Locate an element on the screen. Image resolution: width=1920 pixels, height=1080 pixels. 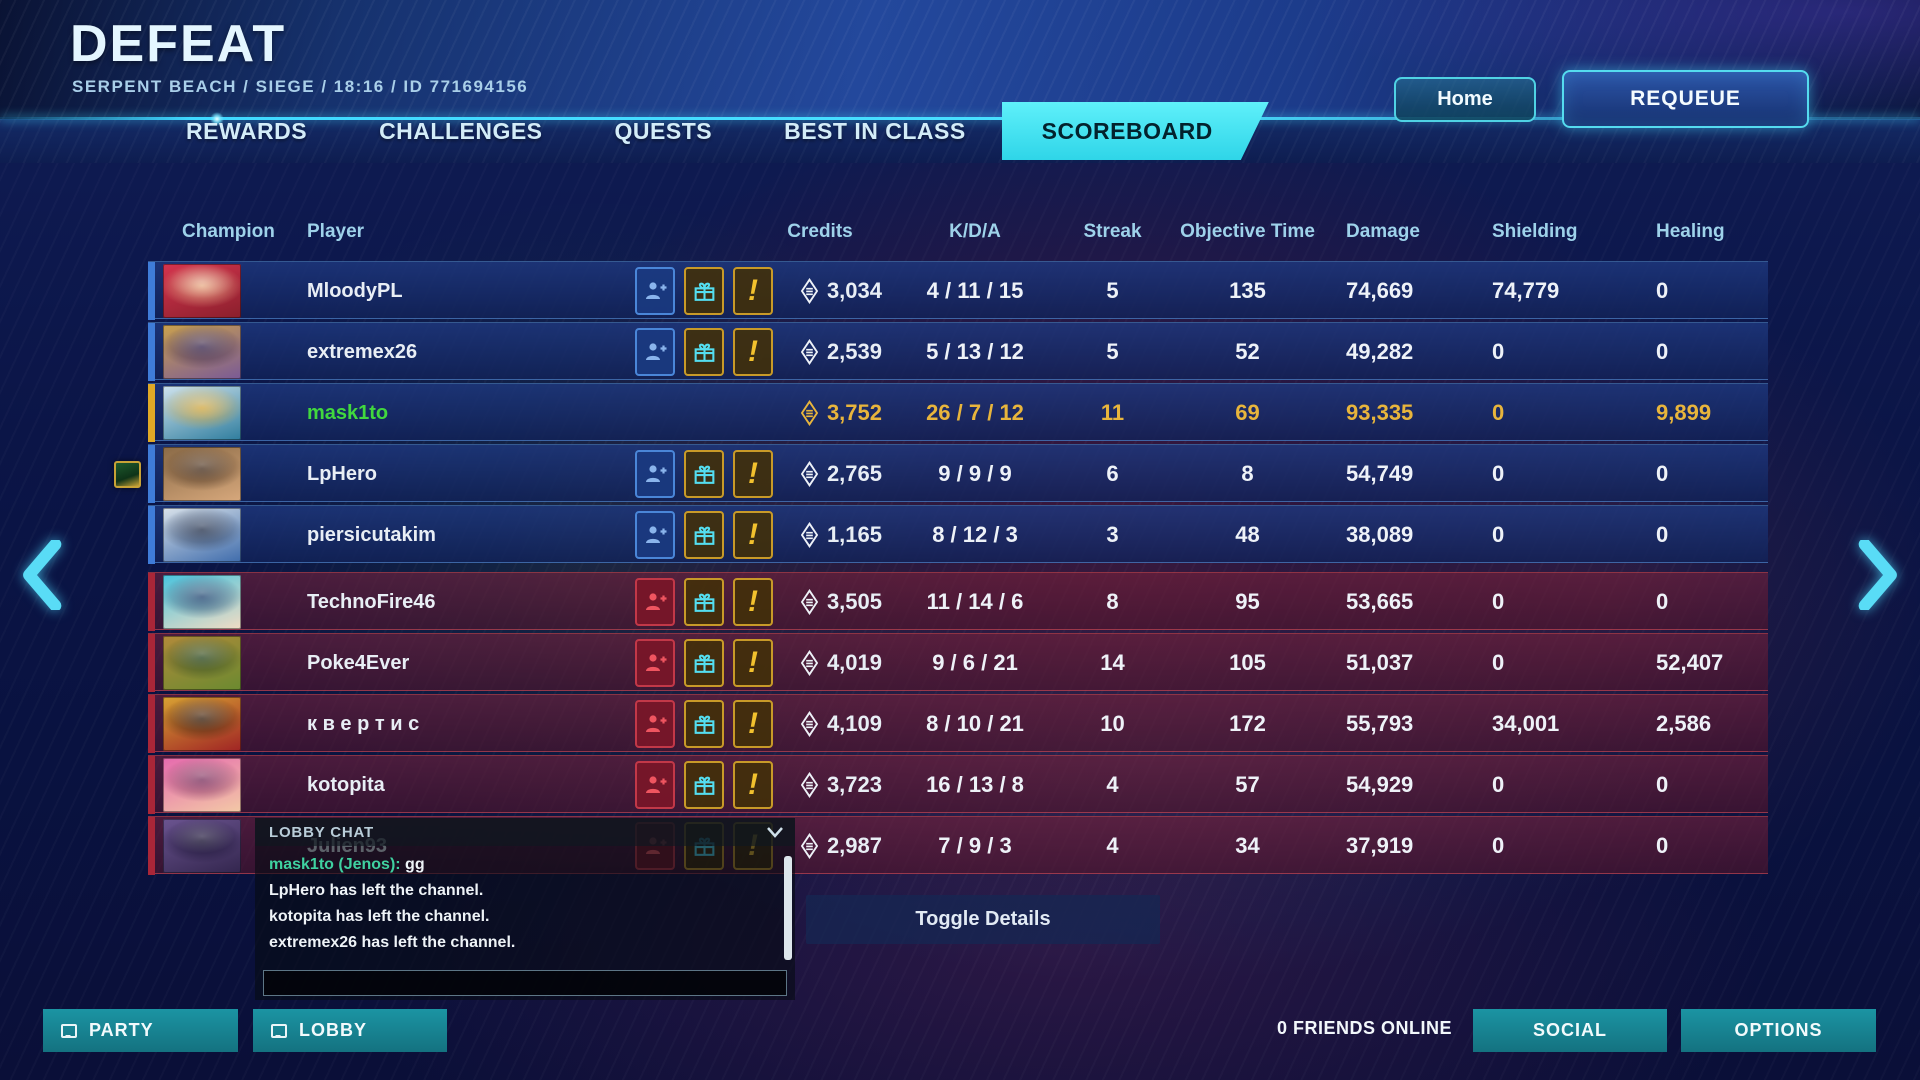
credits-value: 2,765 is located at coordinates (854, 473).